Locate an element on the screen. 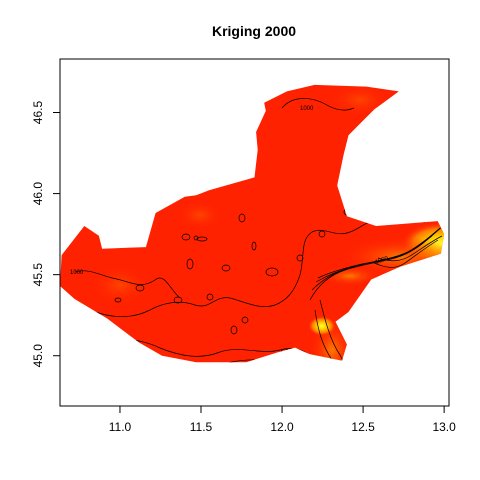 The image size is (480, 480). x-tick-label: 12.5 is located at coordinates (363, 427).